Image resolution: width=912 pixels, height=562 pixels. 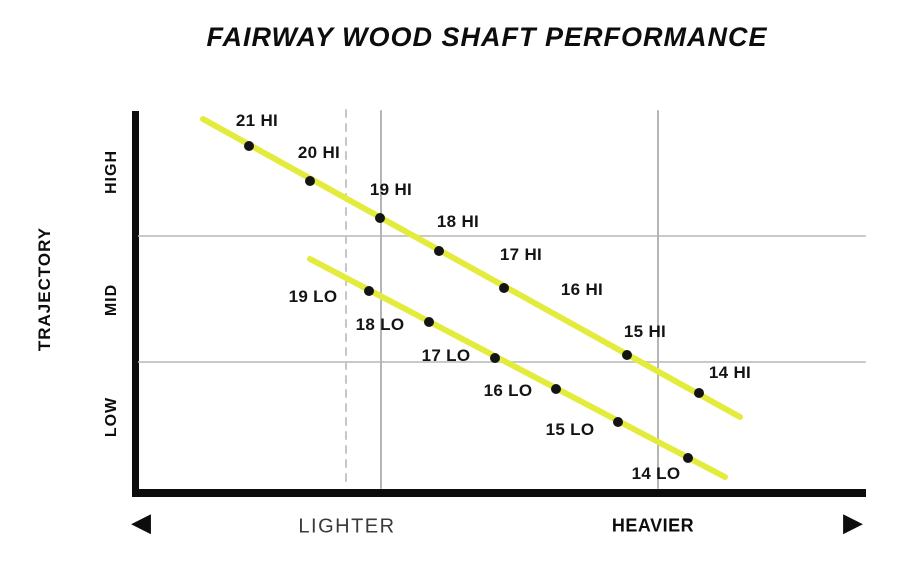 What do you see at coordinates (499, 493) in the screenshot?
I see `x-axis-line` at bounding box center [499, 493].